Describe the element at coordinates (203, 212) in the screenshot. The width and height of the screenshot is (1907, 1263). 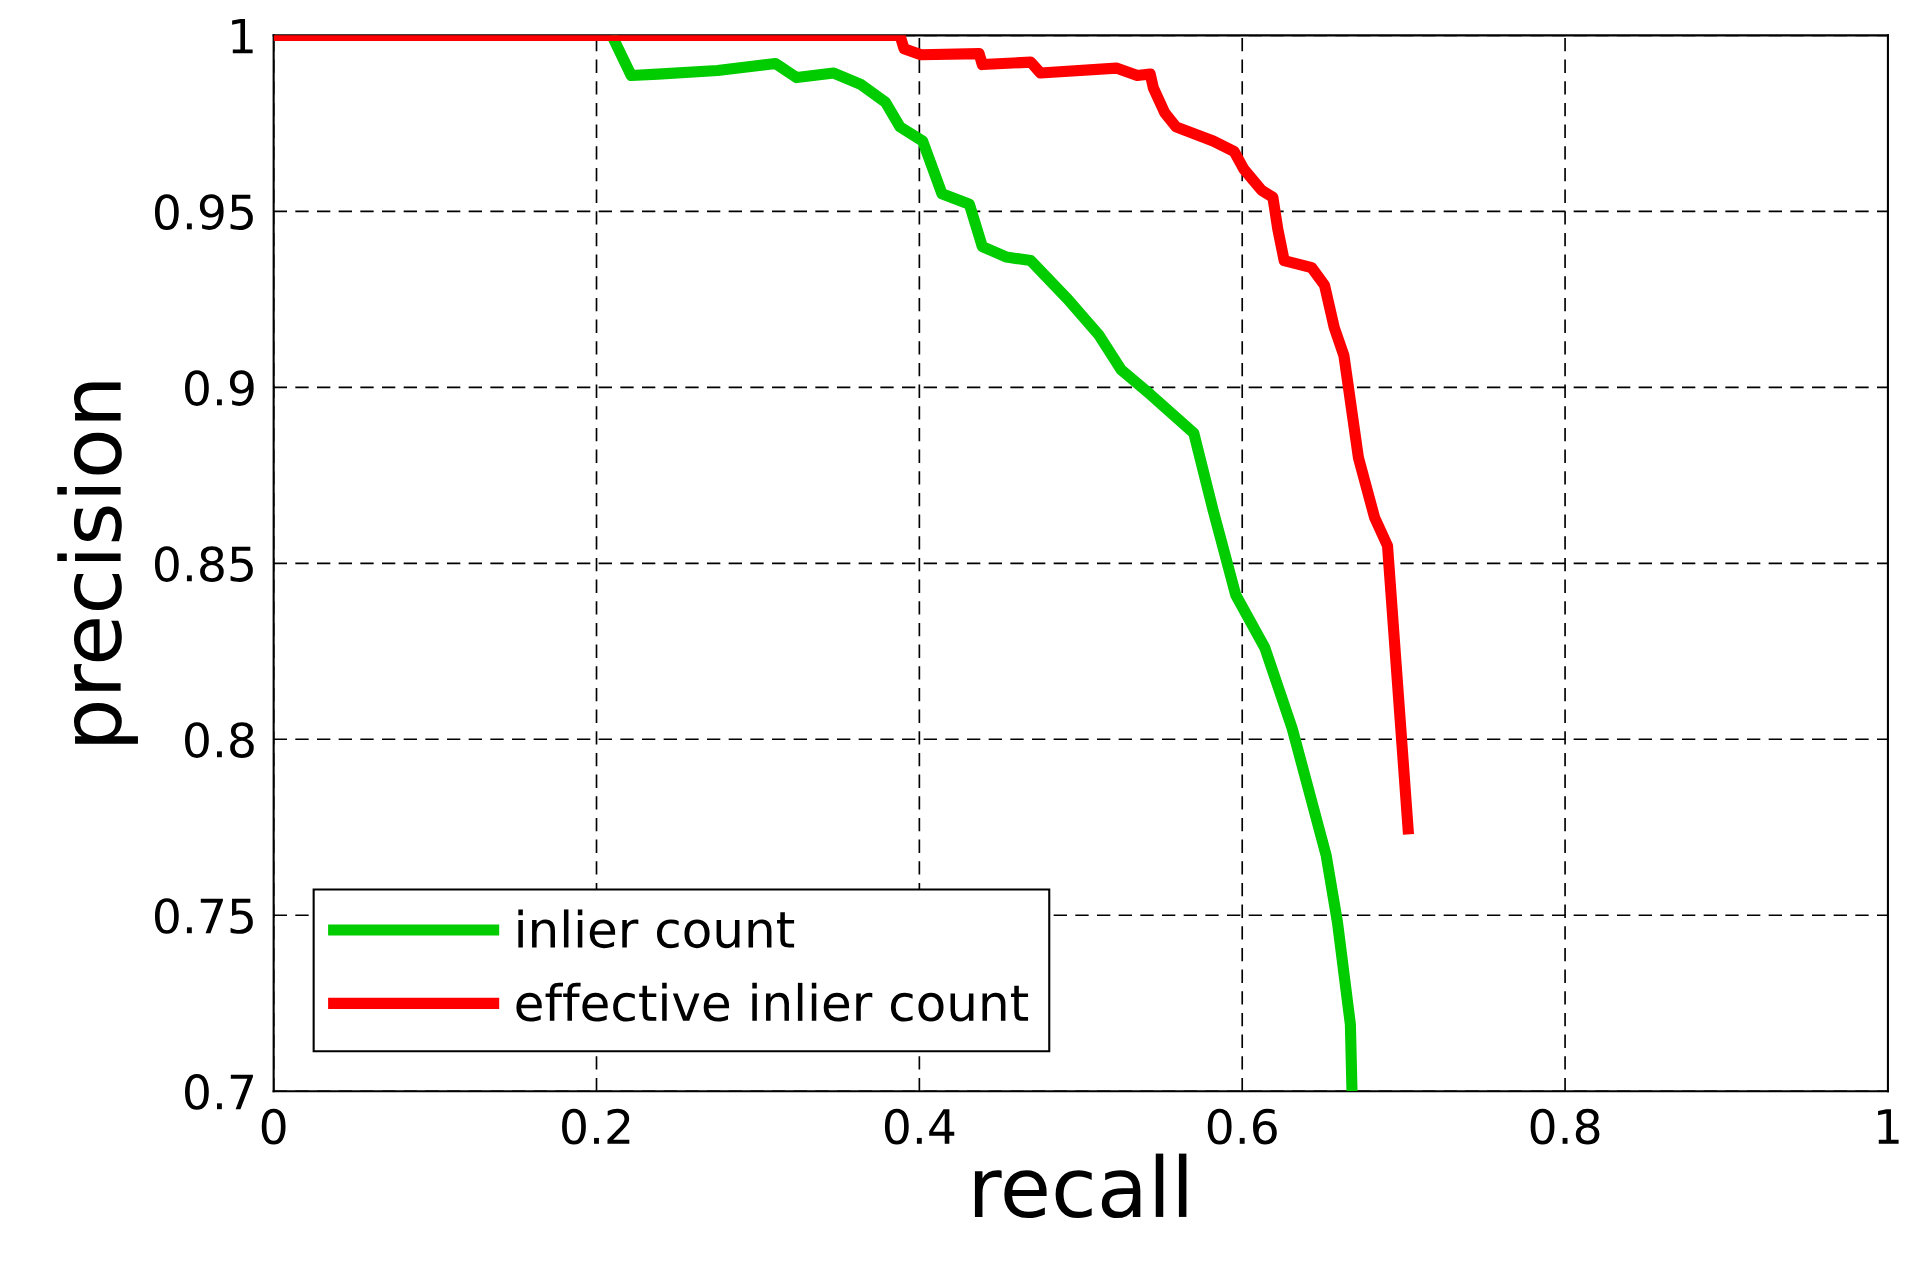
I see `y-tick-label: 0.95` at that location.